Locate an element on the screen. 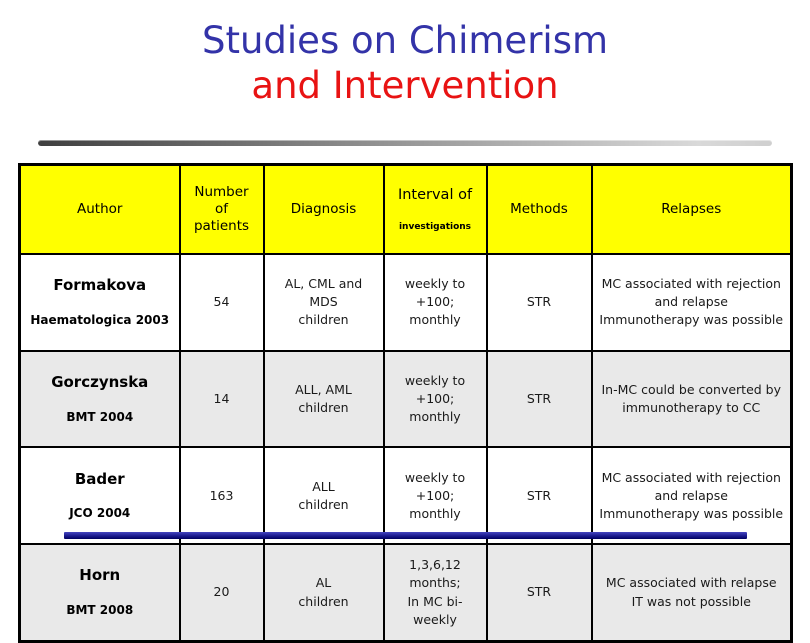  author-name: Horn is located at coordinates (100, 575).